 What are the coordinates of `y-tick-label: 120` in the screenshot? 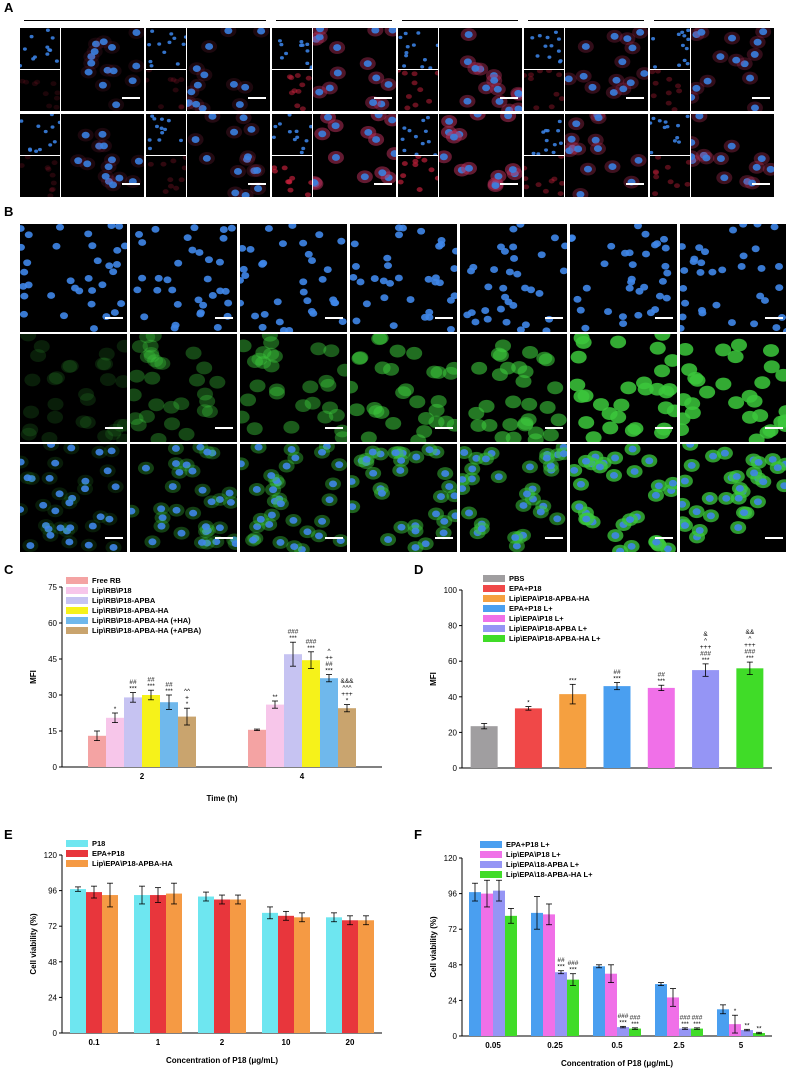 It's located at (51, 855).